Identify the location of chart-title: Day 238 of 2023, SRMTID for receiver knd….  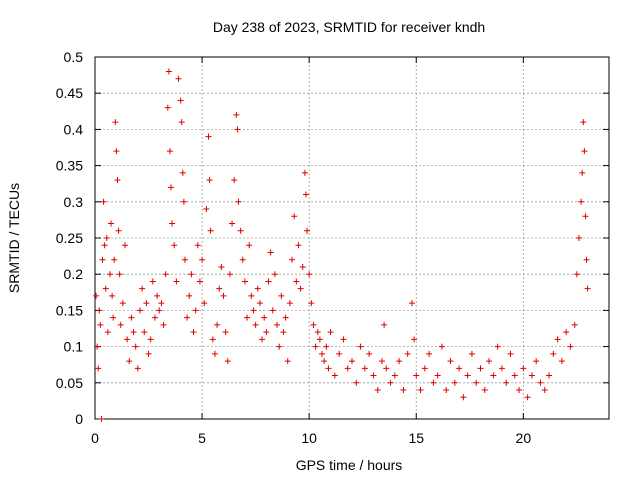
(349, 27).